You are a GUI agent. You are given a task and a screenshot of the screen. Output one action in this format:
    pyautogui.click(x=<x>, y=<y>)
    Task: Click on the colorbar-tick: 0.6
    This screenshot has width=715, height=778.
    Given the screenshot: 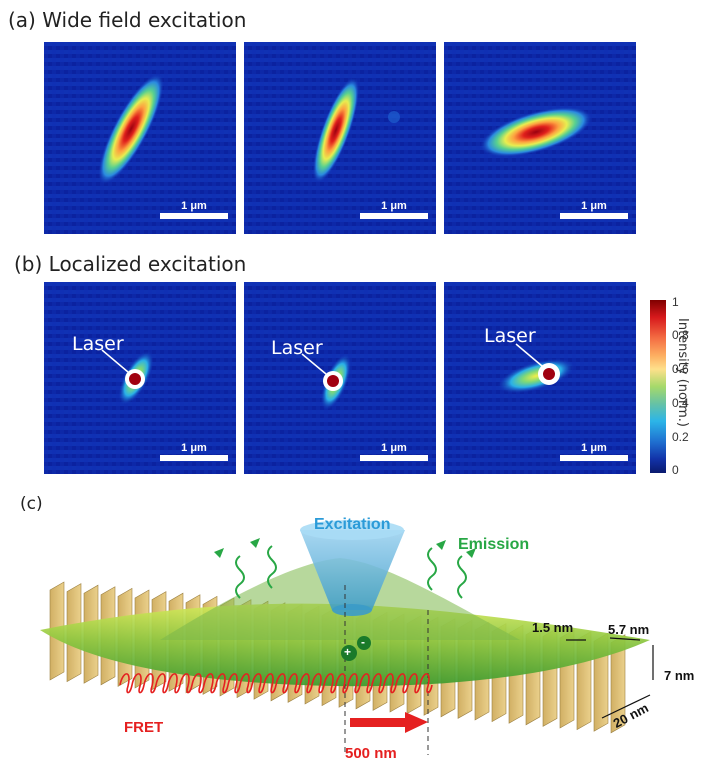 What is the action you would take?
    pyautogui.click(x=680, y=369)
    